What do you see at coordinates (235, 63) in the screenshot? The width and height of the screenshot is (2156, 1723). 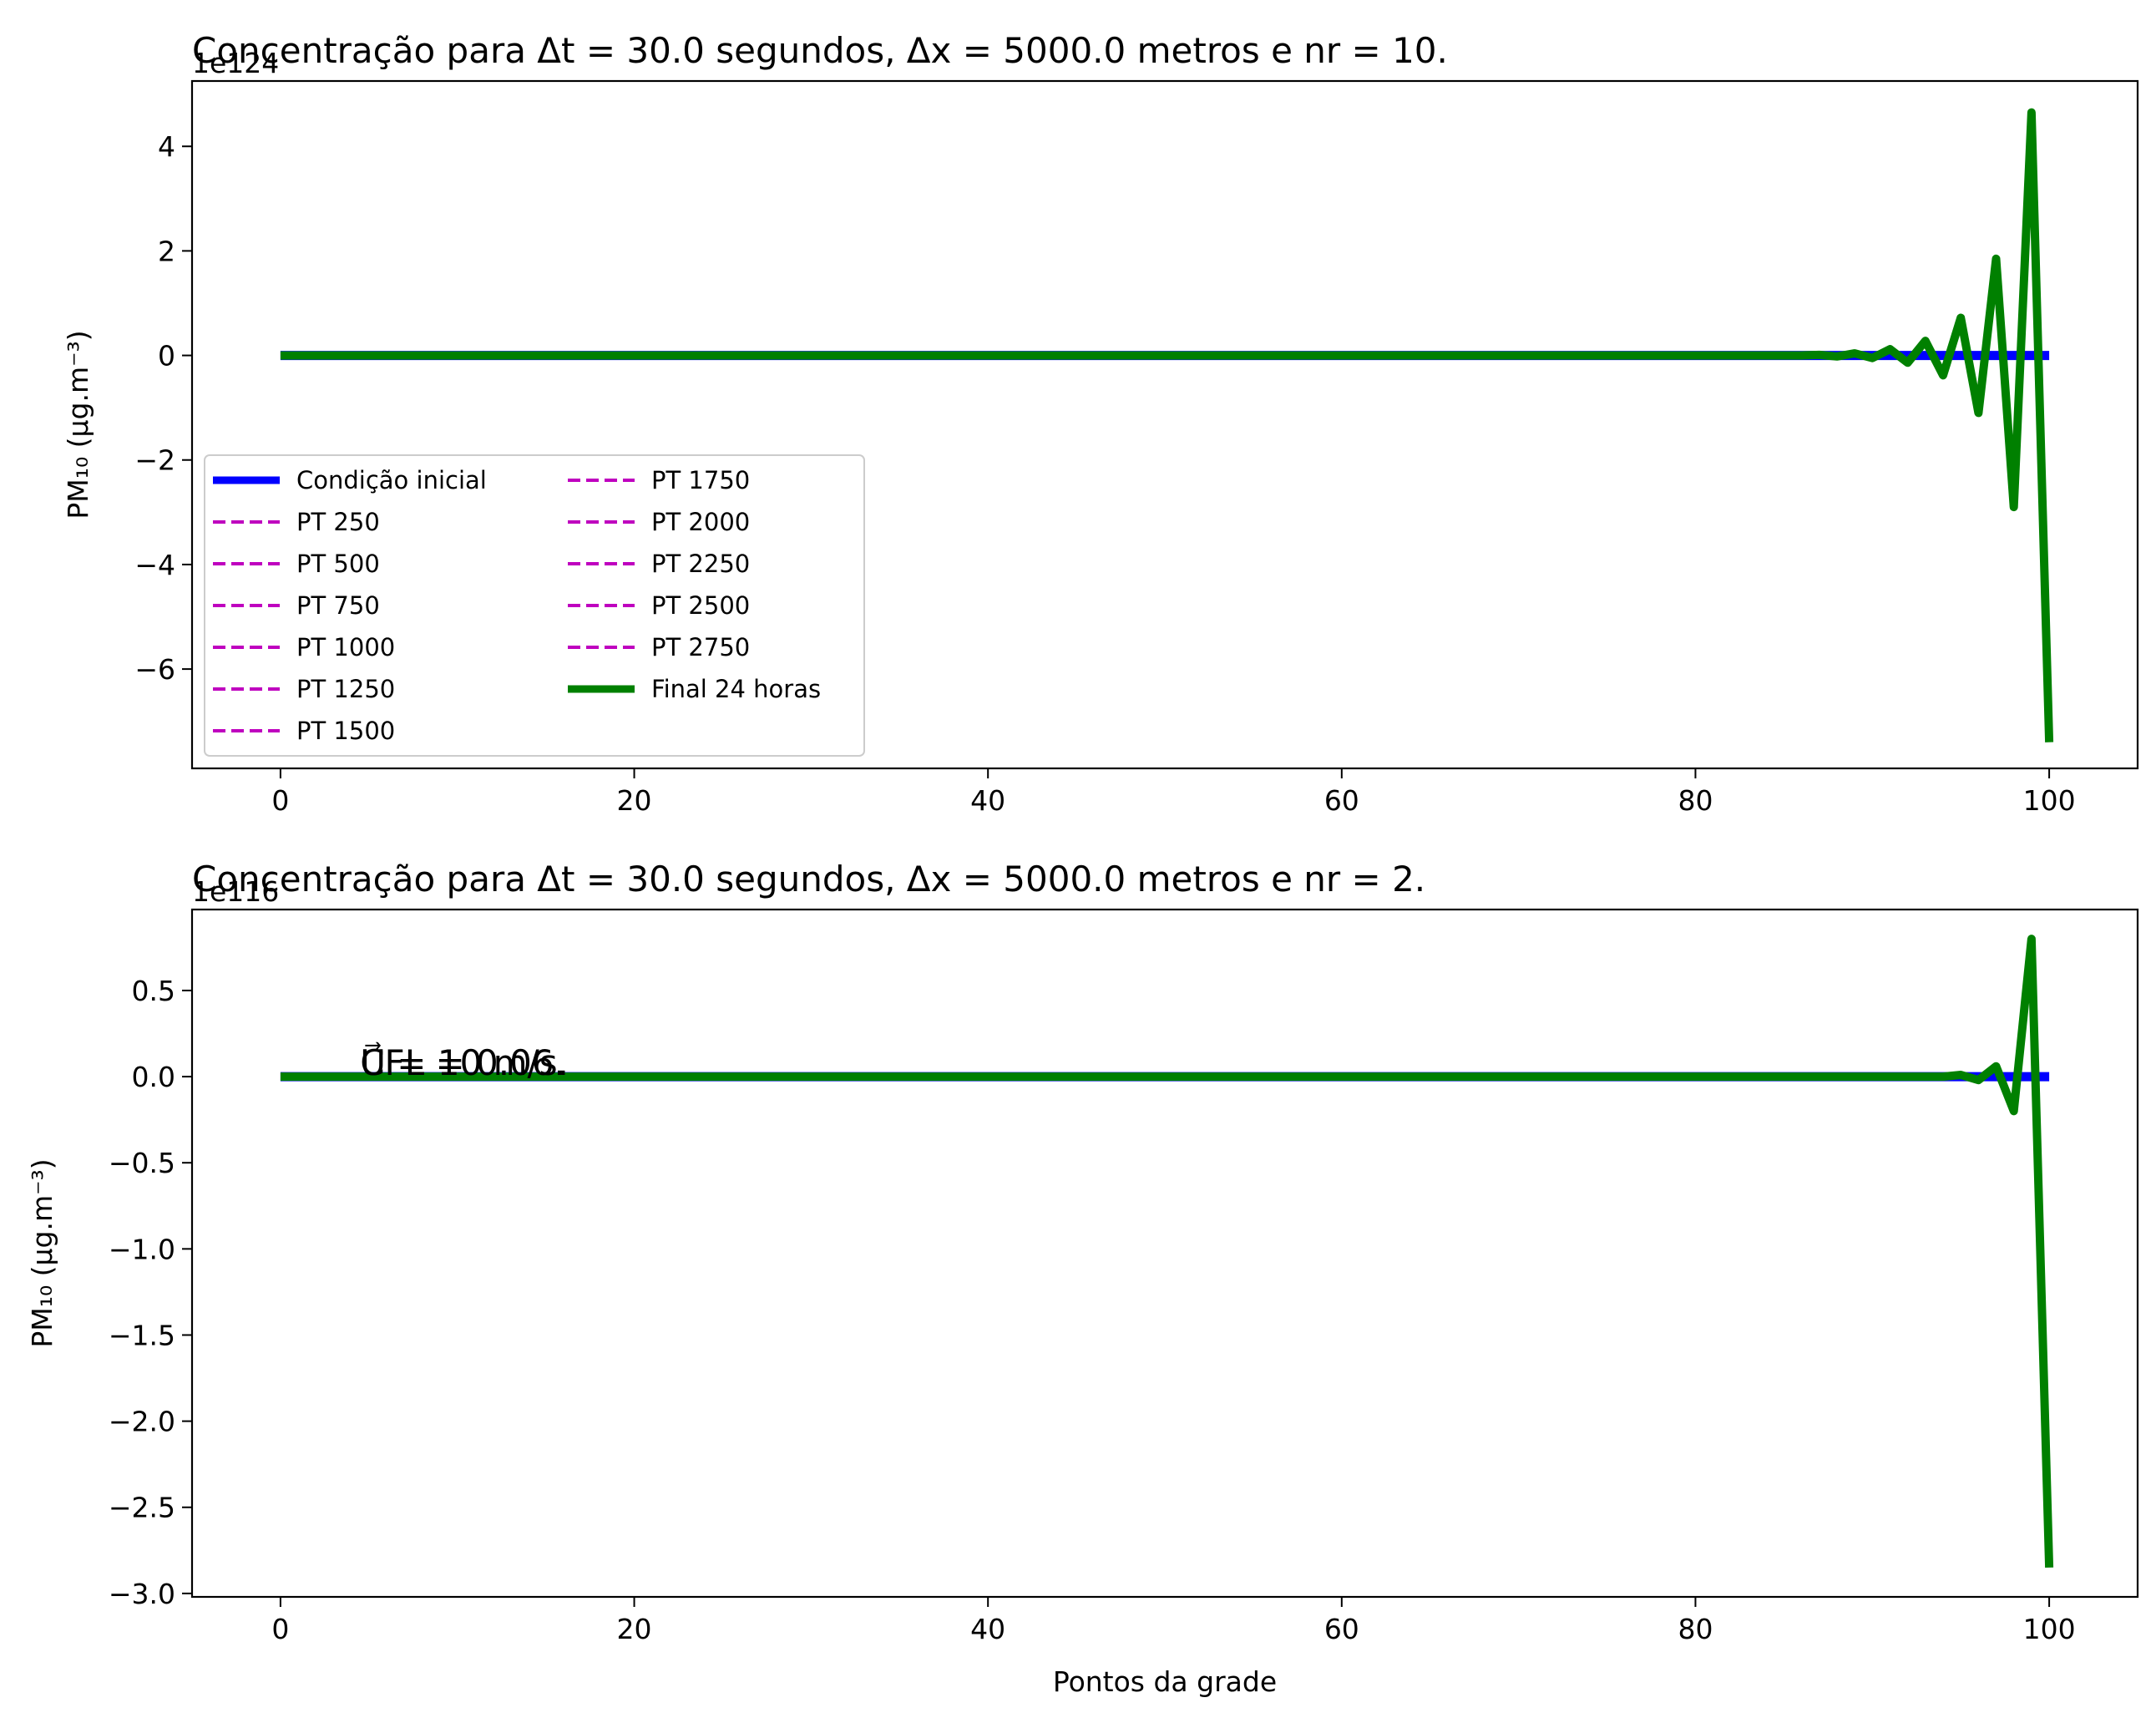 I see `y-offset-text: 1e124` at bounding box center [235, 63].